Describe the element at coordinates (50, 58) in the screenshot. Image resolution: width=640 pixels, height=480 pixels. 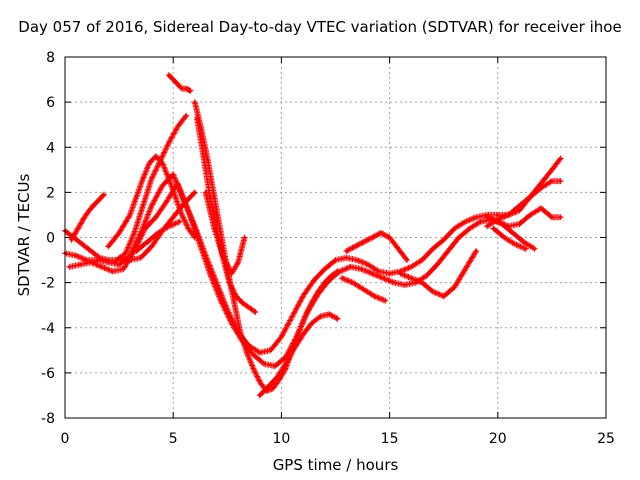
I see `y-tick-label: 8` at that location.